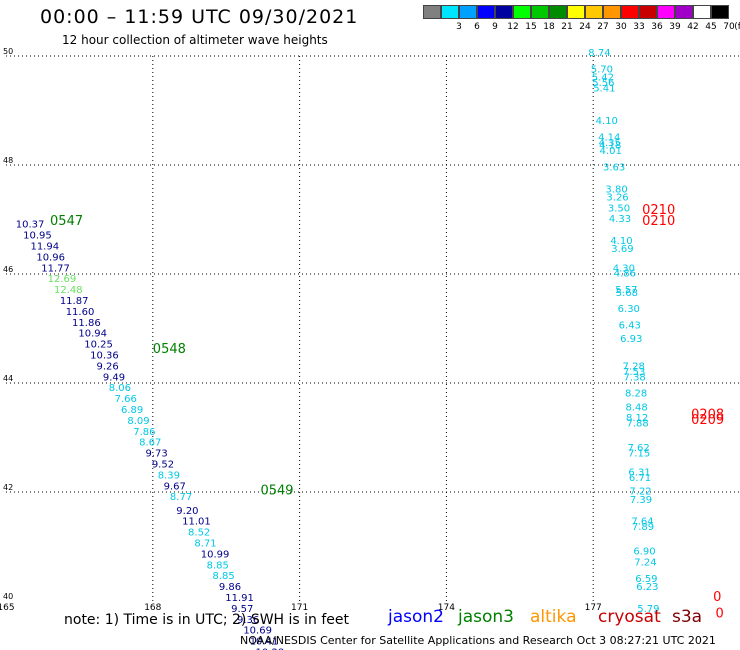 The image size is (740, 650). Describe the element at coordinates (636, 407) in the screenshot. I see `wave-height-value: 8.48` at that location.